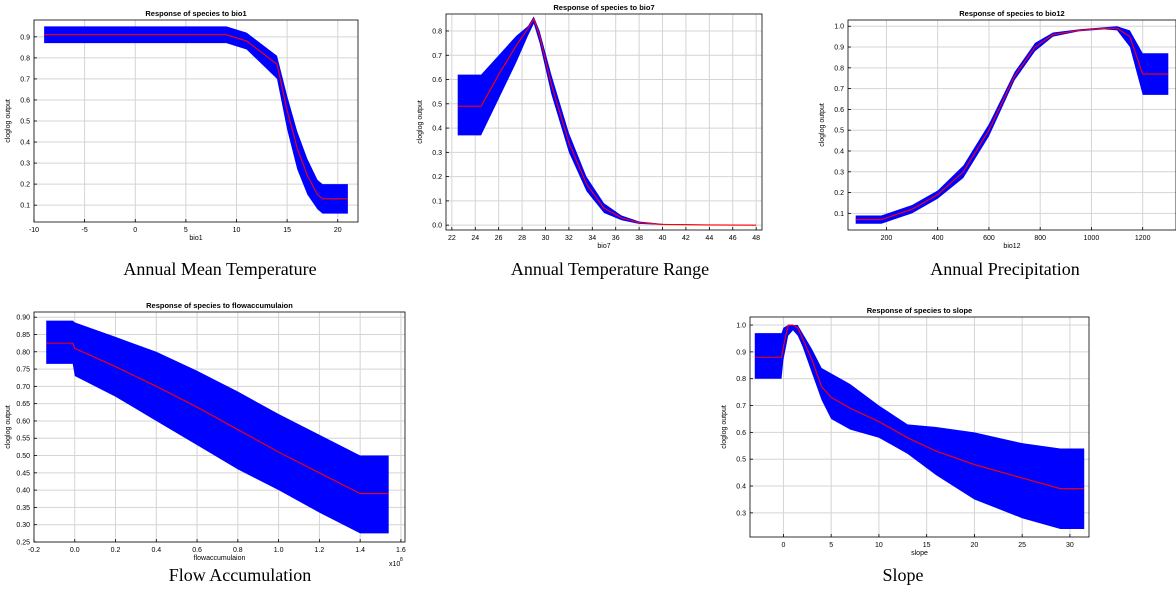 This screenshot has width=1176, height=591. I want to click on x-tick-label: 40, so click(663, 238).